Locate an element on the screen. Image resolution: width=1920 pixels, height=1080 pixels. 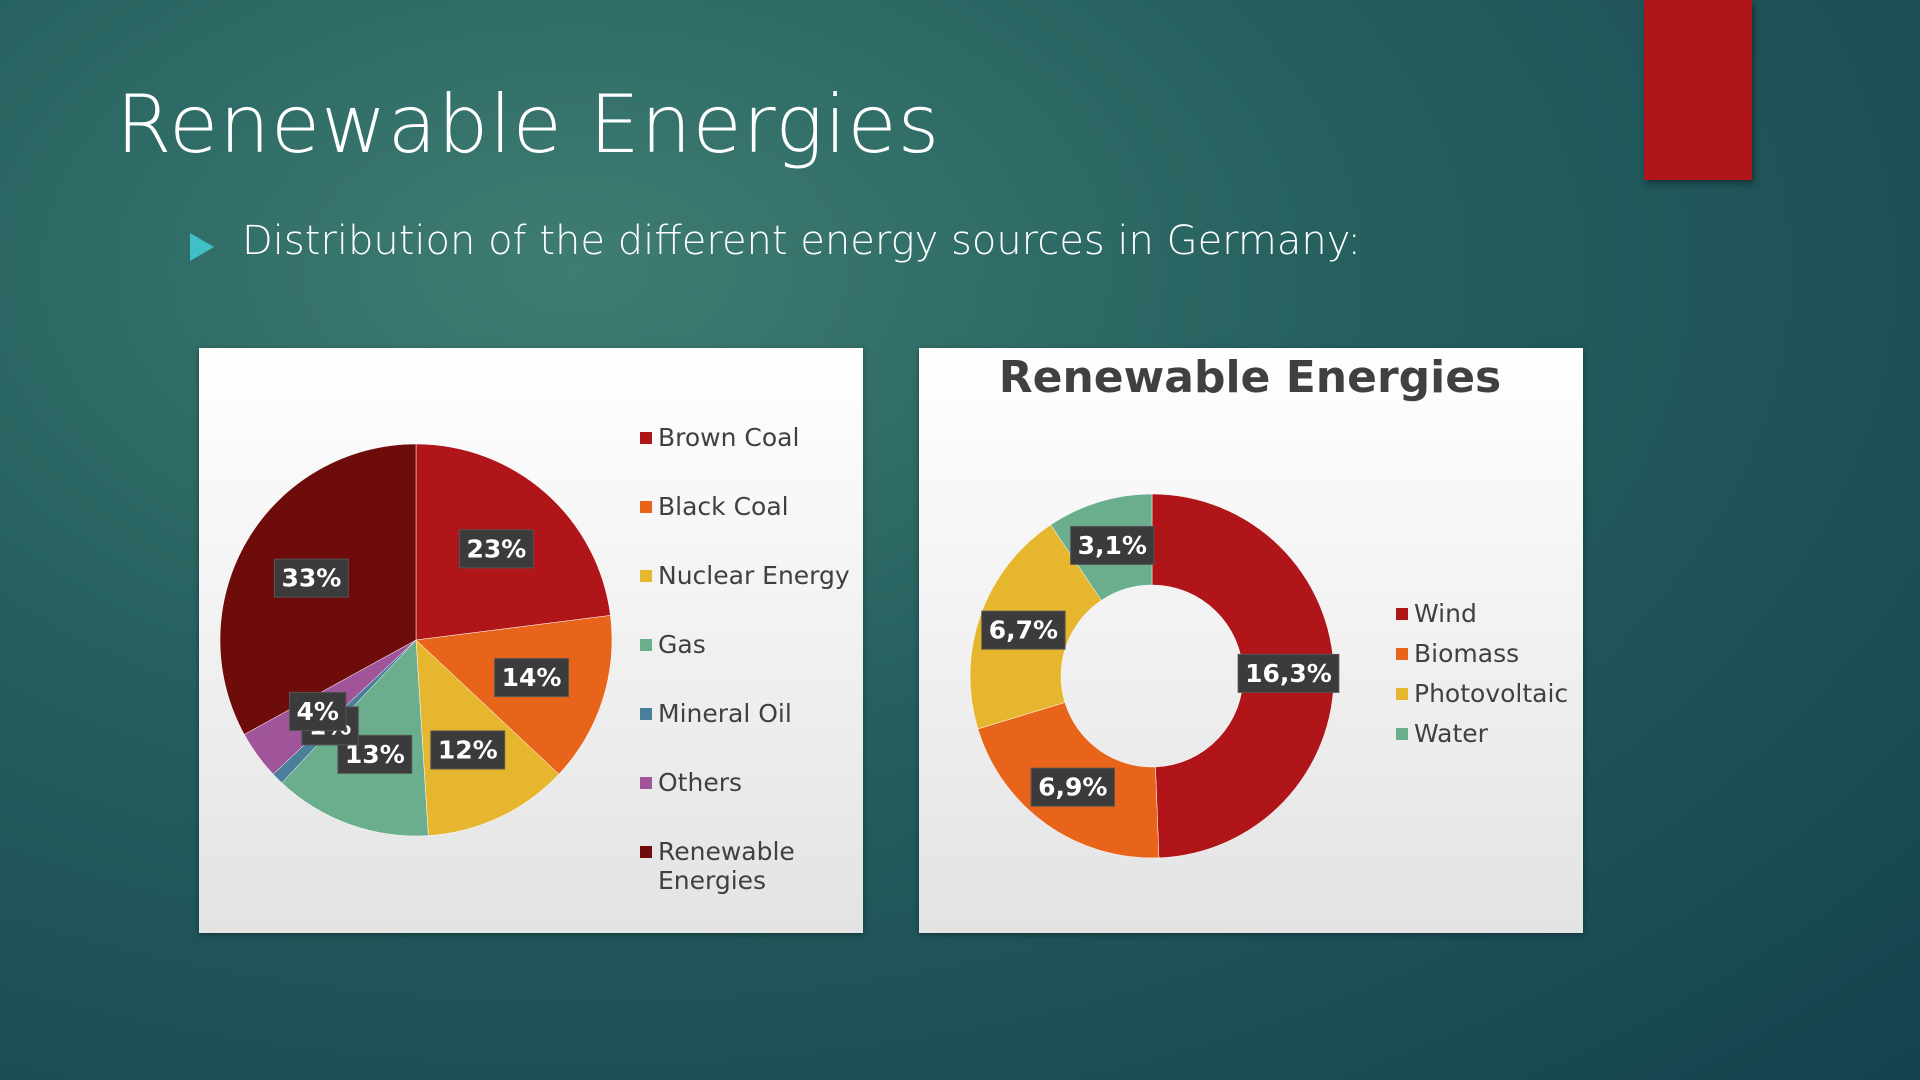
data-label-group: 14% is located at coordinates (531, 678).